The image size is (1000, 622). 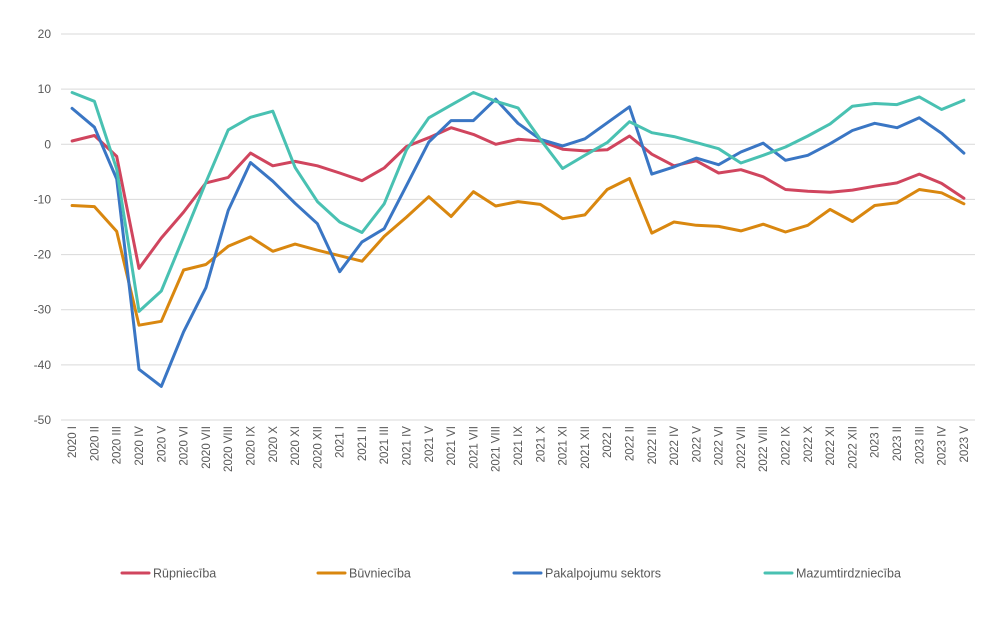 I want to click on x-tick-label: 2021 XII, so click(x=586, y=447).